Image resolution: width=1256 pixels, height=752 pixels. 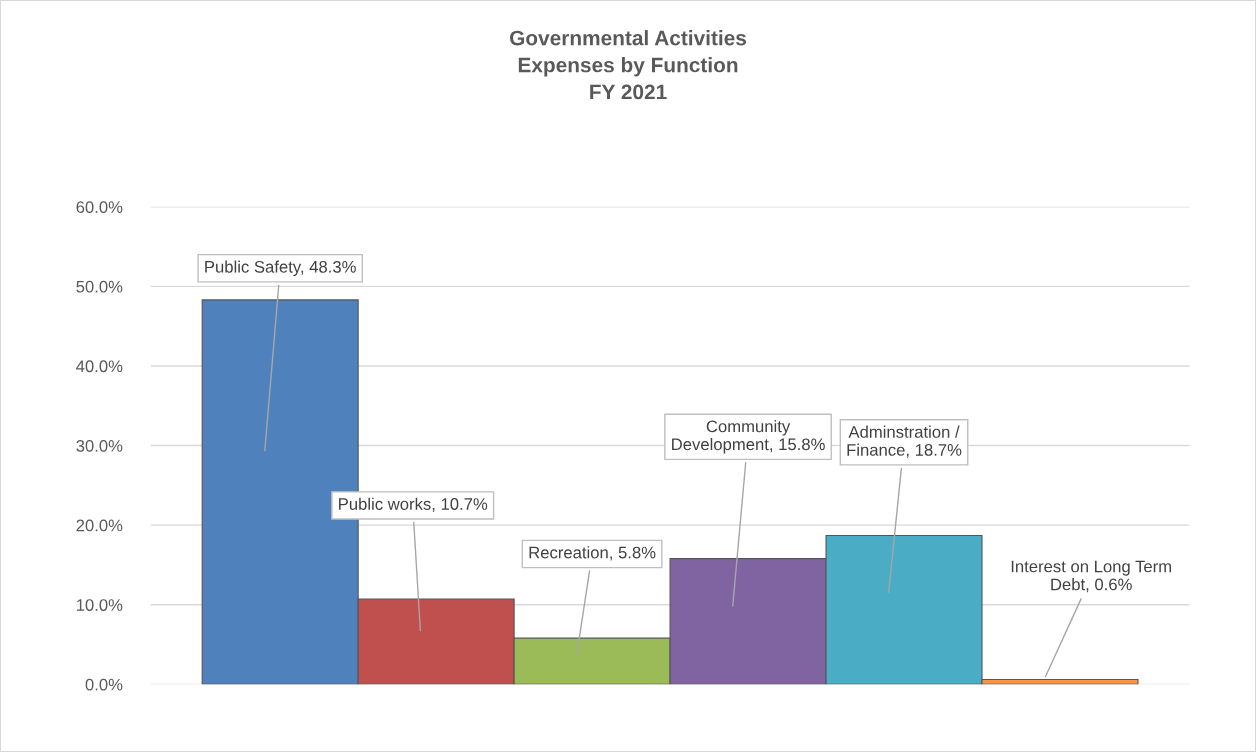 What do you see at coordinates (413, 504) in the screenshot?
I see `data-label: Public works, 10.7%` at bounding box center [413, 504].